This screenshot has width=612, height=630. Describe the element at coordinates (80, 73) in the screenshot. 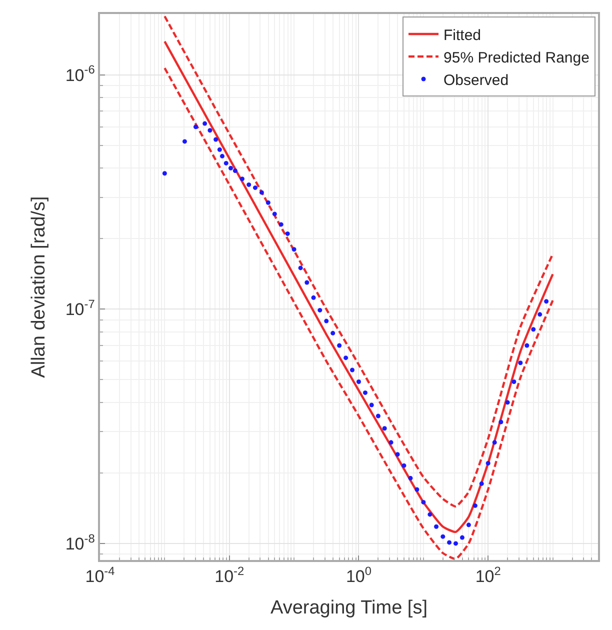

I see `y-tick-label: 10$^{-6}$` at that location.